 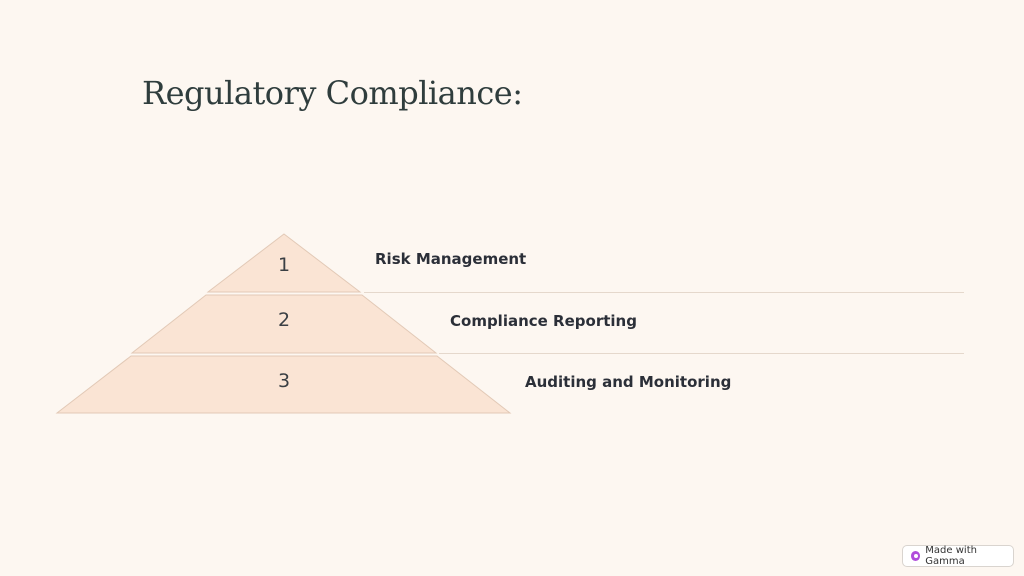 I want to click on pyramid-tier-3-number: 3, so click(x=284, y=381).